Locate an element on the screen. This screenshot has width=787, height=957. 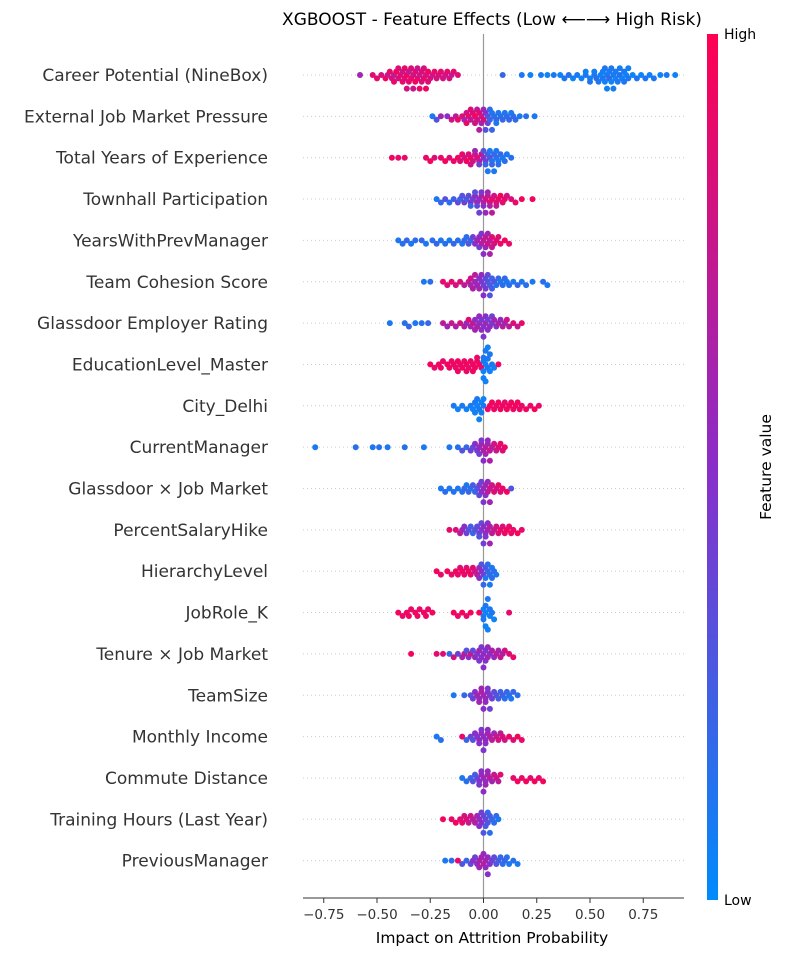
feature-label: Total Years of Experience is located at coordinates (161, 159).